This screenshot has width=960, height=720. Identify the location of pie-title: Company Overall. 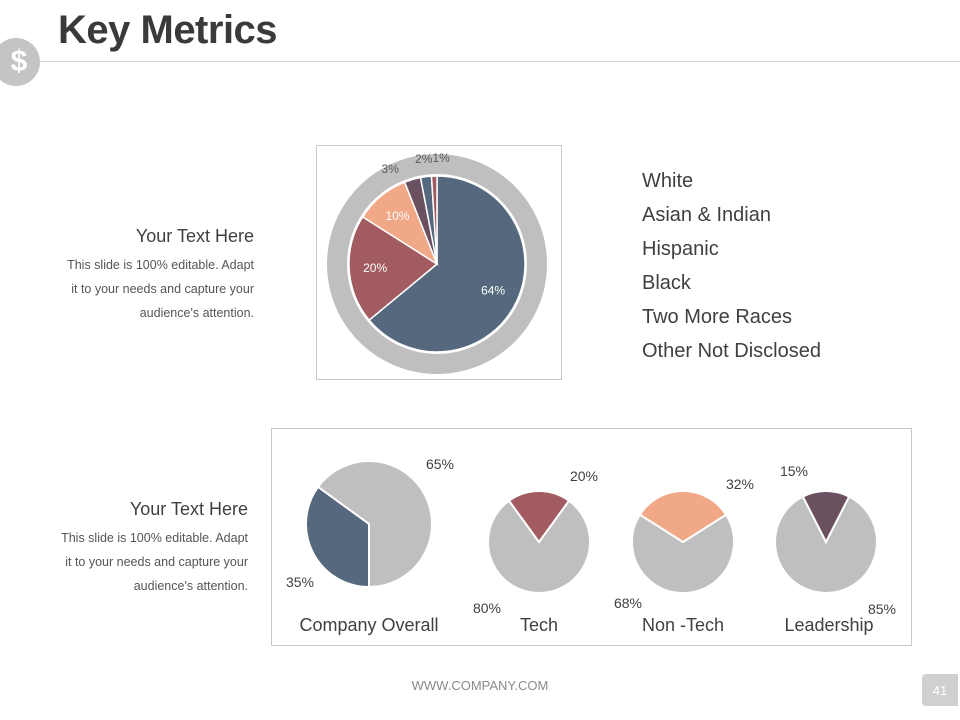
(368, 625).